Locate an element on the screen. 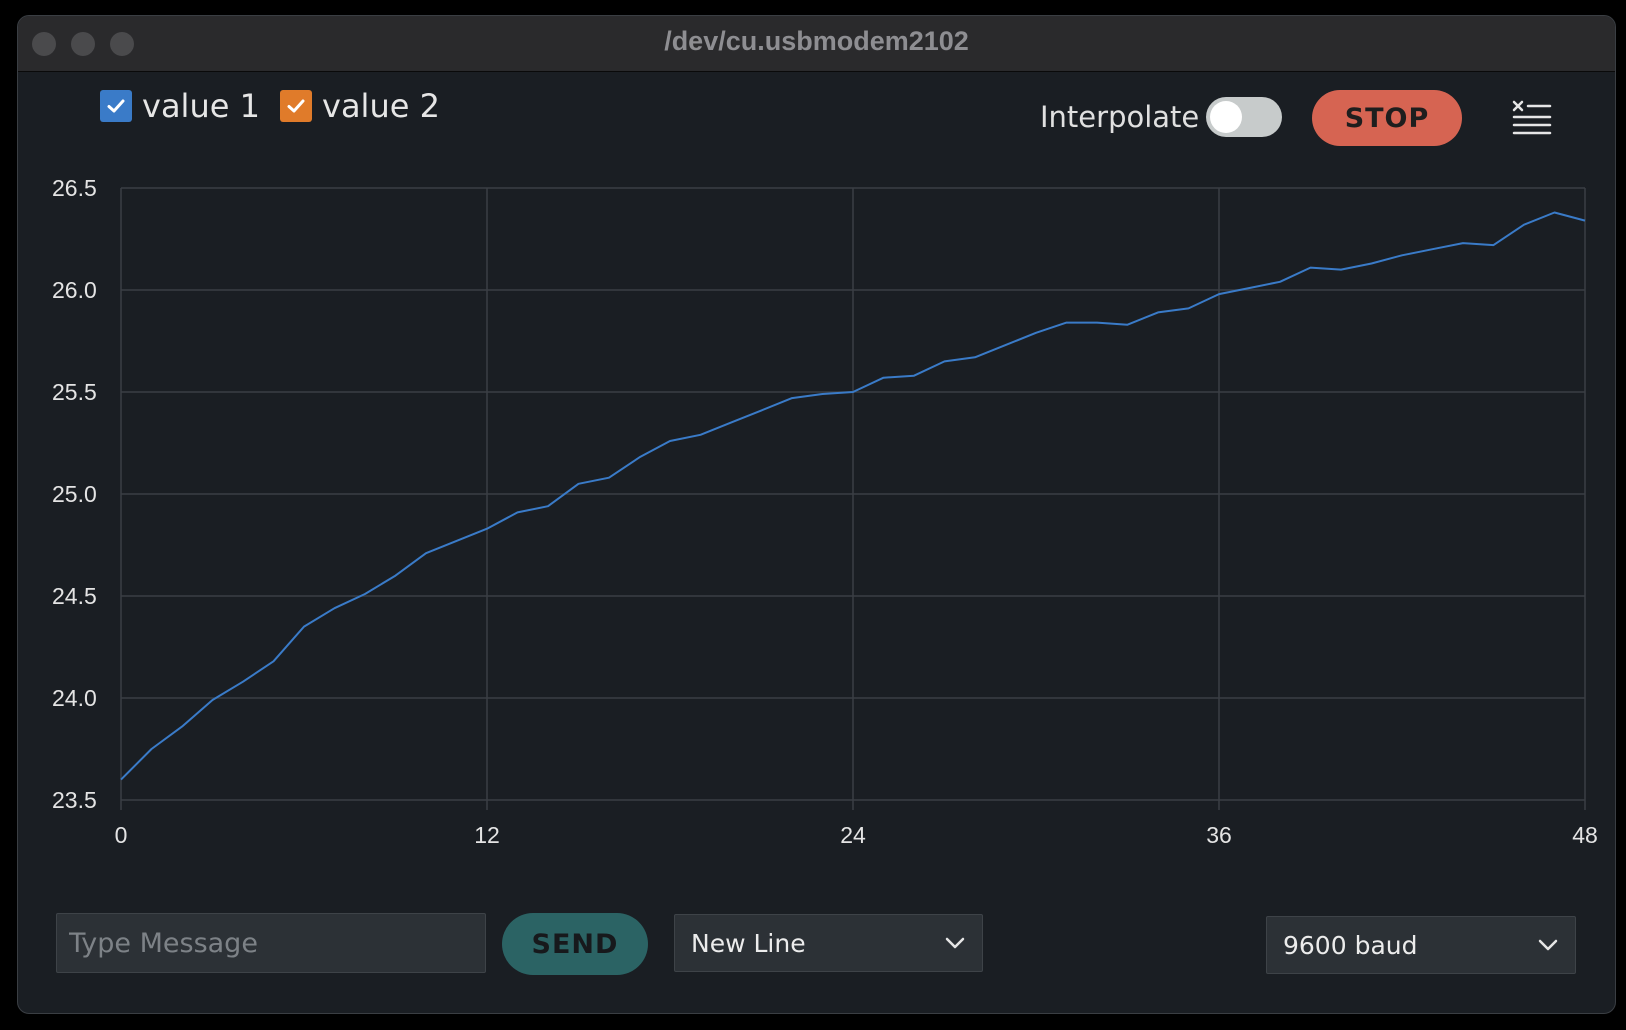 This screenshot has height=1030, width=1626. legend-item-value-1: value 1 is located at coordinates (180, 106).